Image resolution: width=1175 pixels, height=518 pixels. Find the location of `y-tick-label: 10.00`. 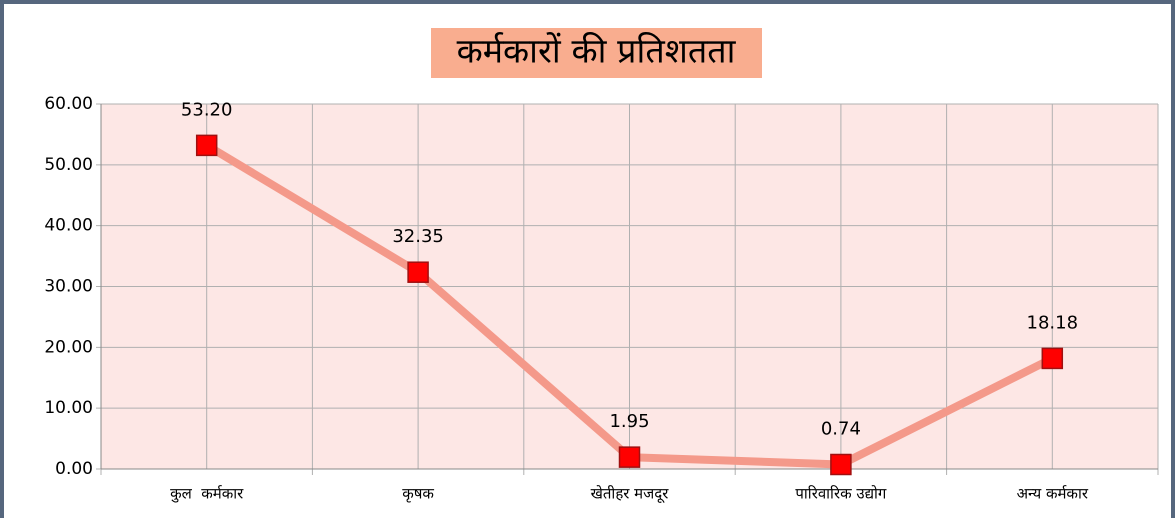

y-tick-label: 10.00 is located at coordinates (68, 408).